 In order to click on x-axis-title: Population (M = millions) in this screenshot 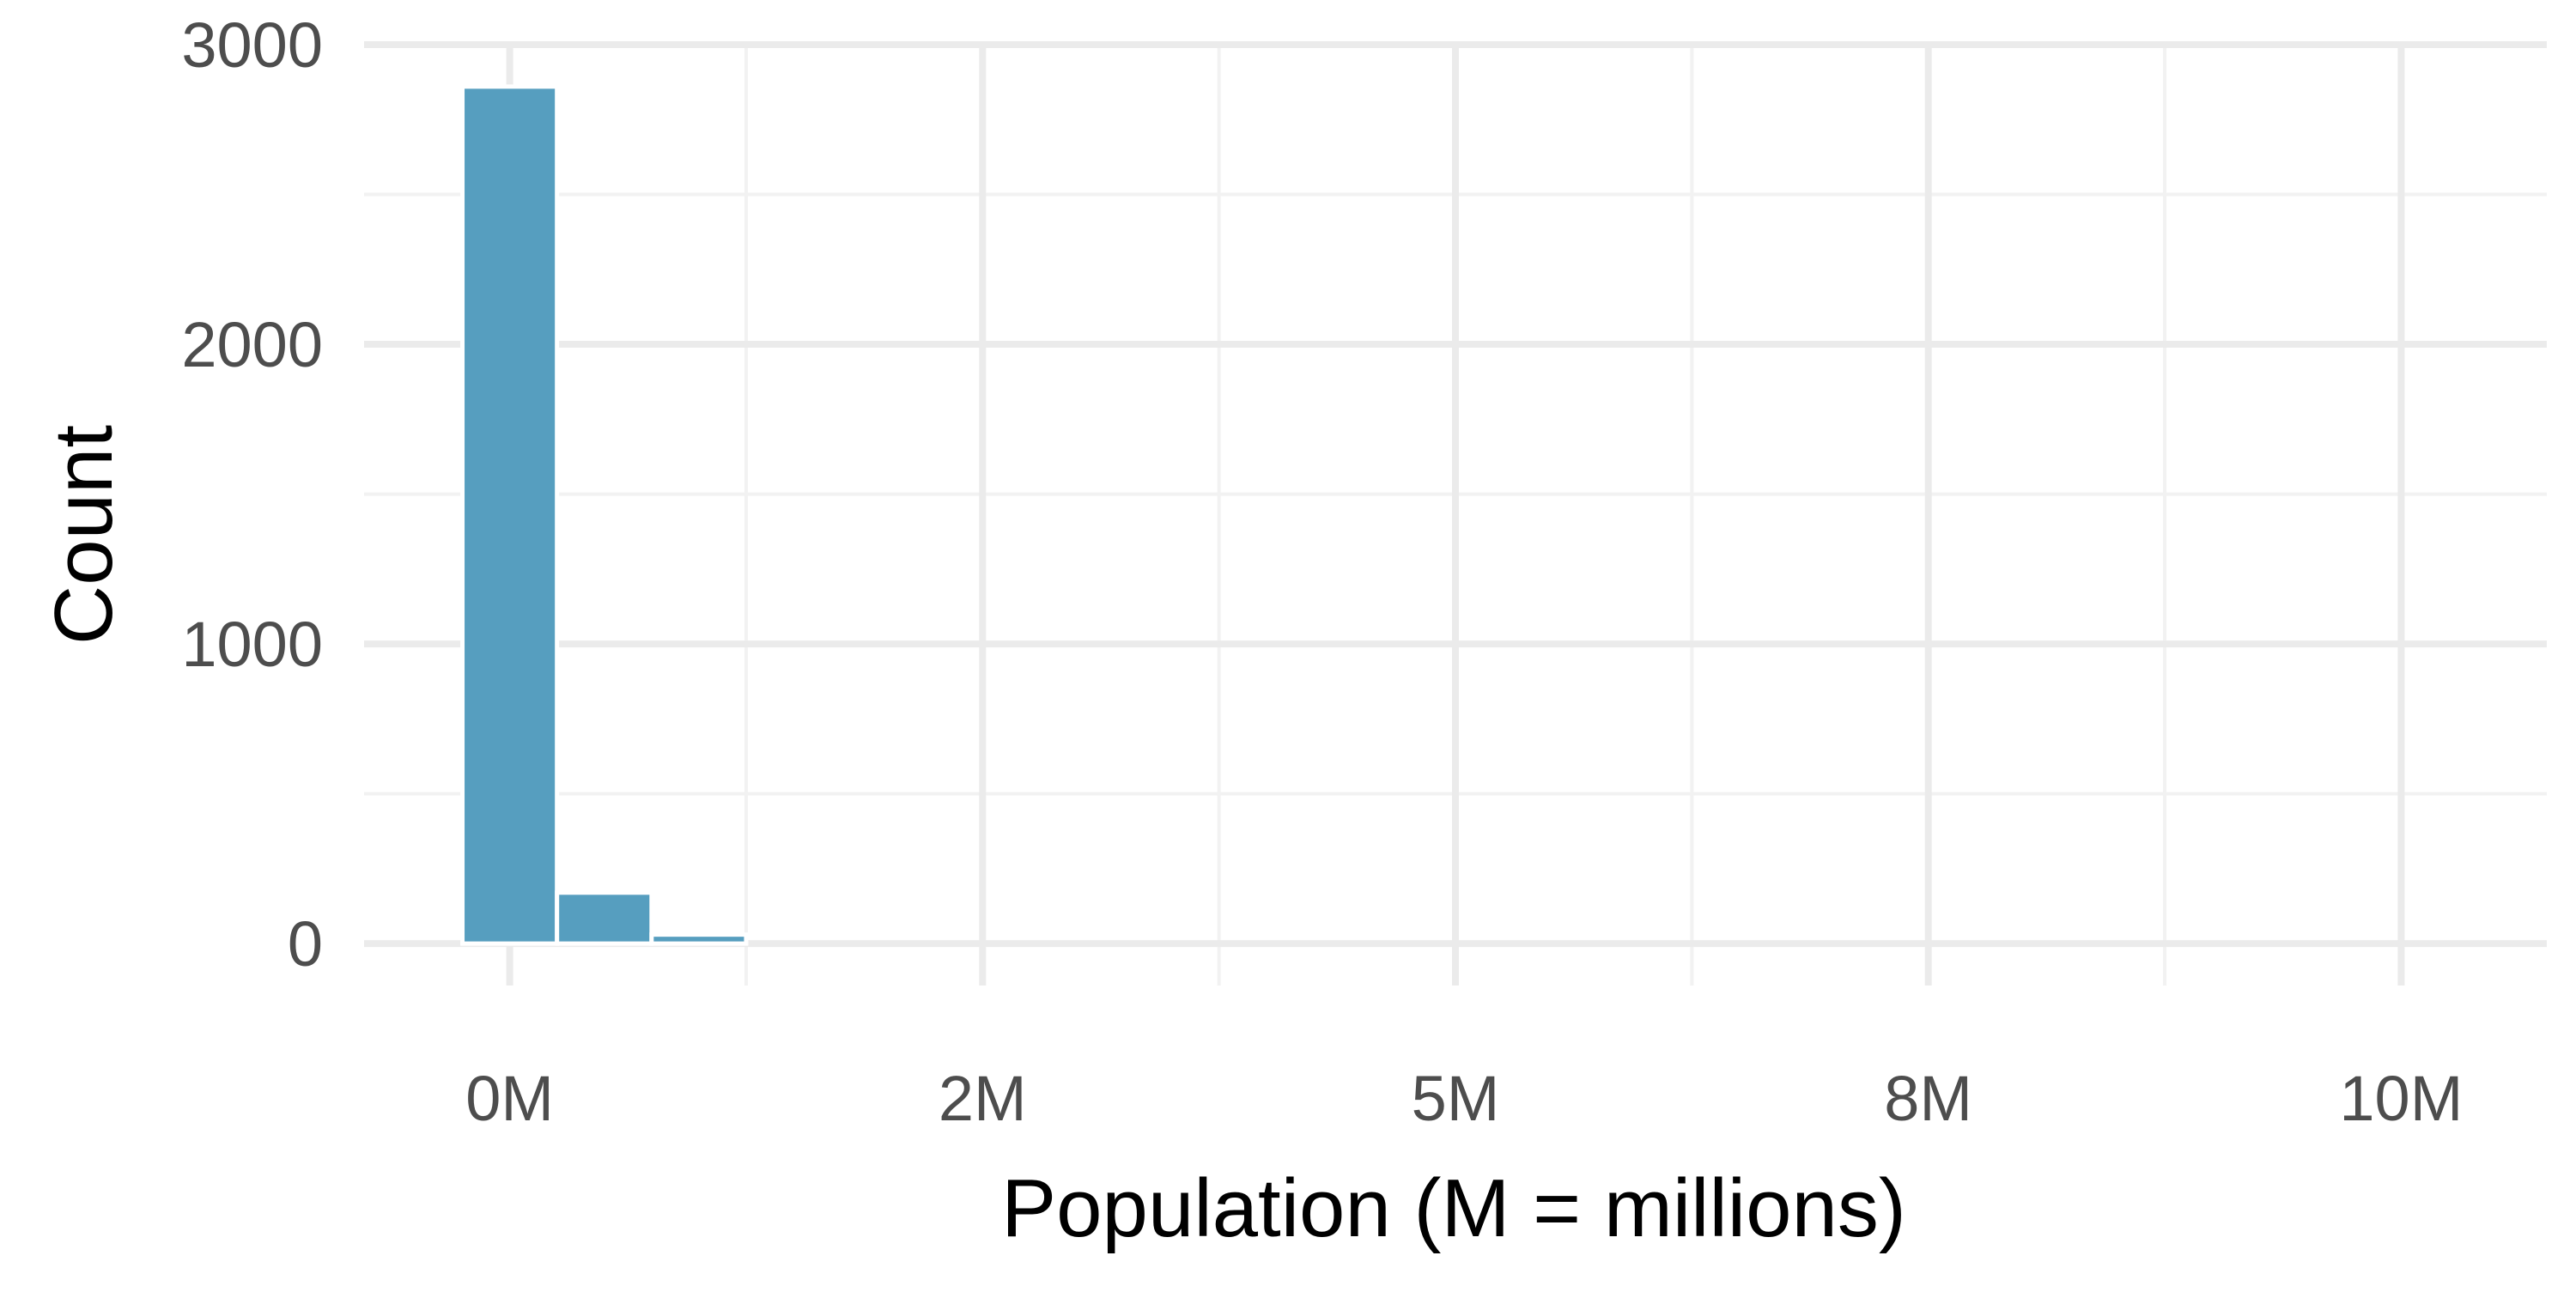, I will do `click(1453, 1208)`.